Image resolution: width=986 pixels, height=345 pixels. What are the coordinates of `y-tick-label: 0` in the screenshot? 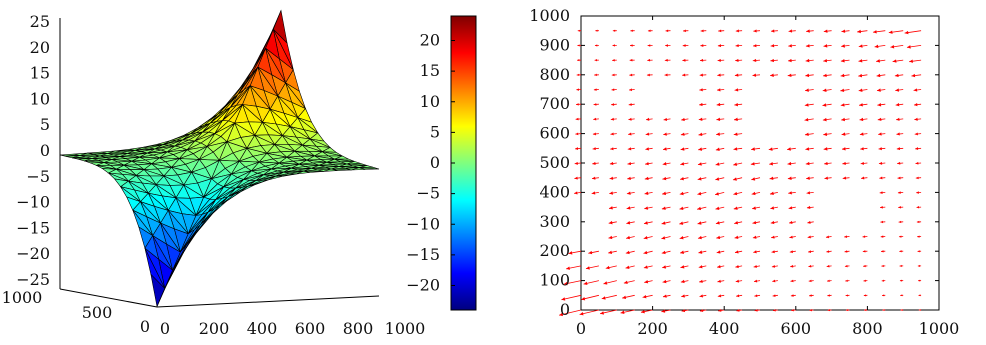 It's located at (145, 326).